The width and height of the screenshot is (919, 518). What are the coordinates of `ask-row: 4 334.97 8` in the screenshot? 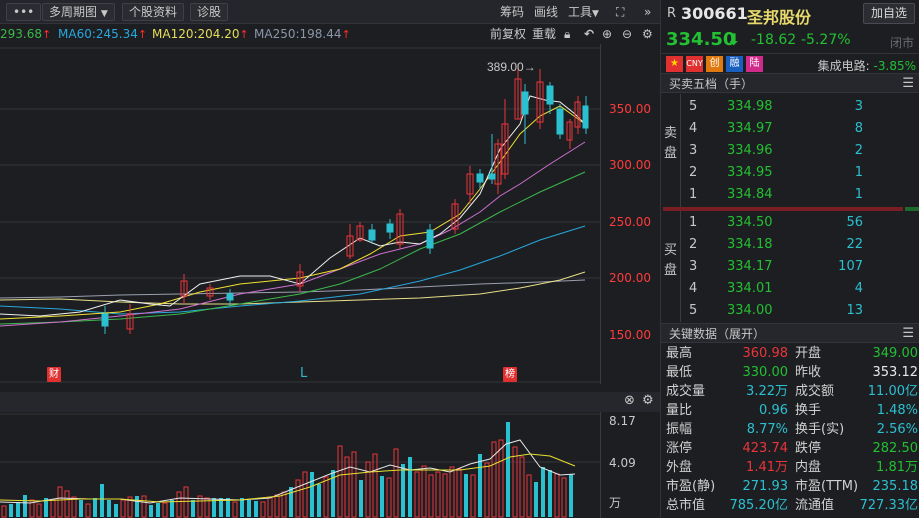 It's located at (800, 129).